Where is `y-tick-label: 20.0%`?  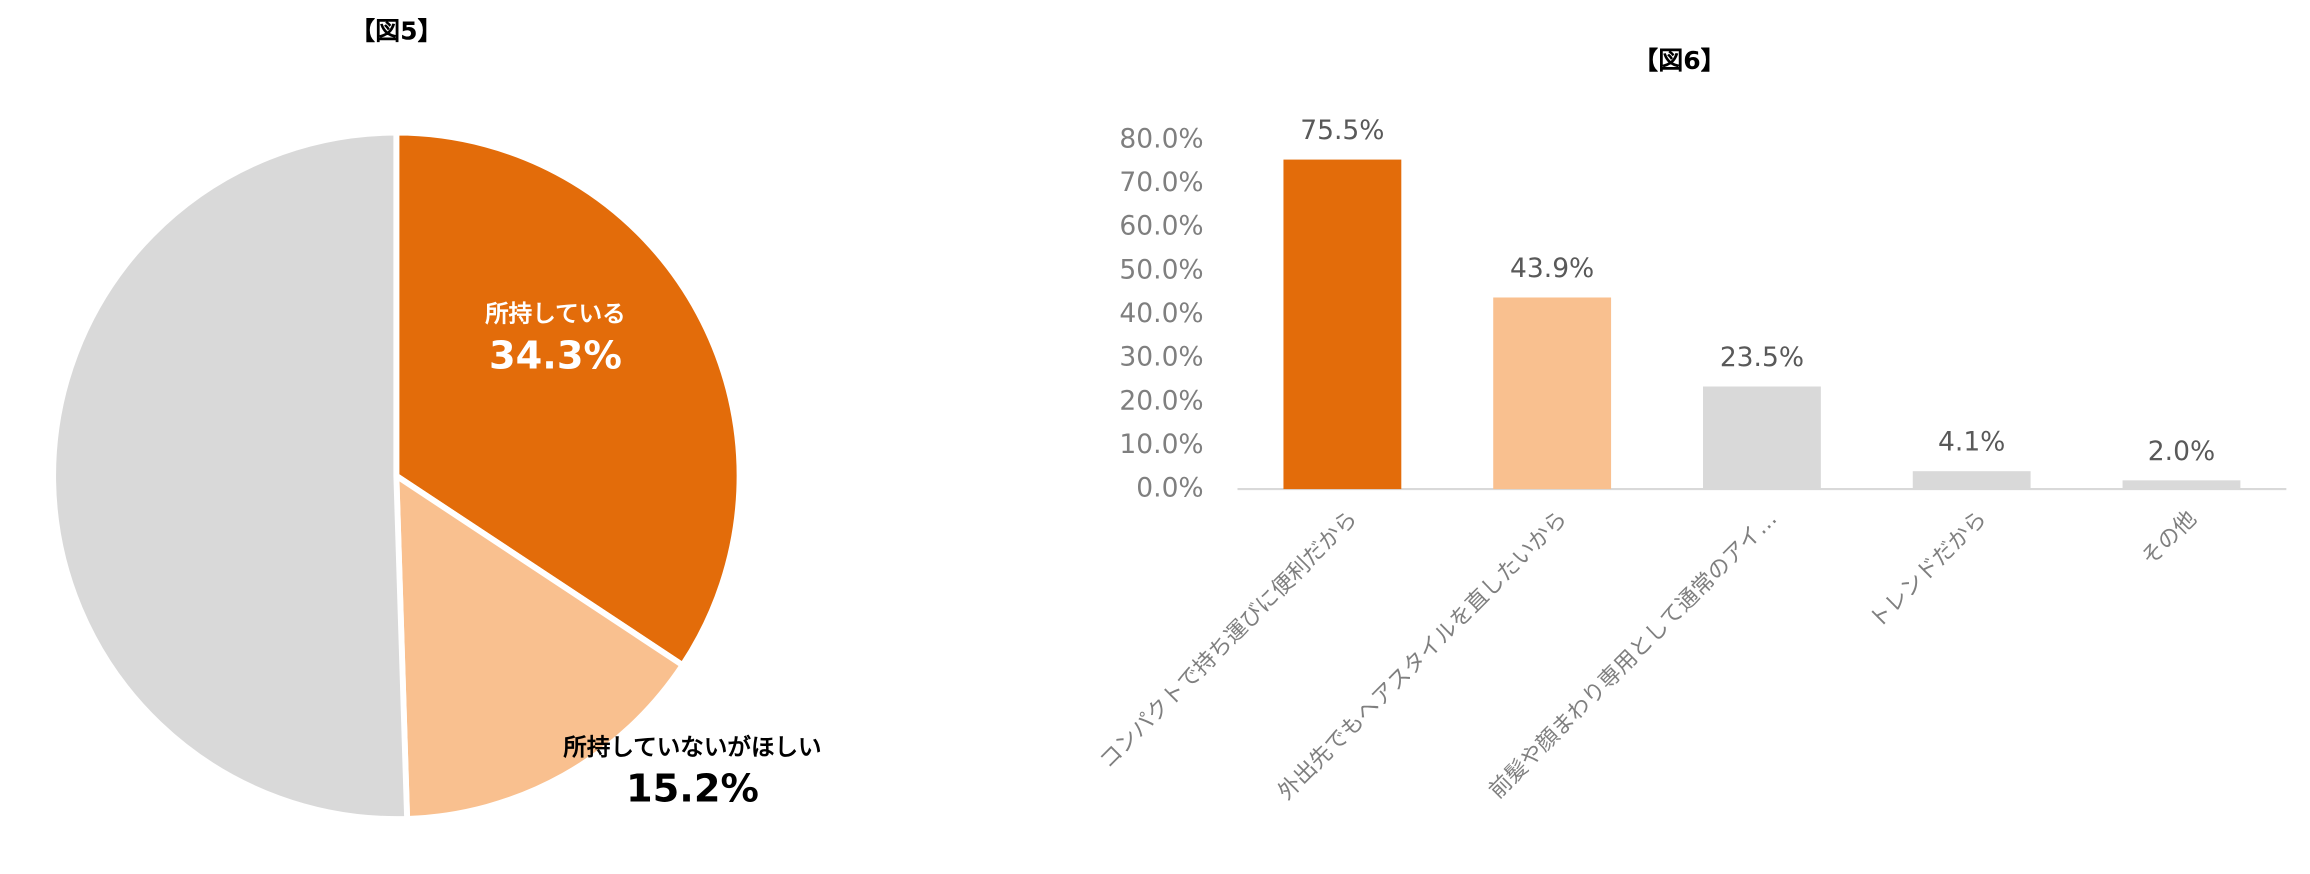 y-tick-label: 20.0% is located at coordinates (1161, 400).